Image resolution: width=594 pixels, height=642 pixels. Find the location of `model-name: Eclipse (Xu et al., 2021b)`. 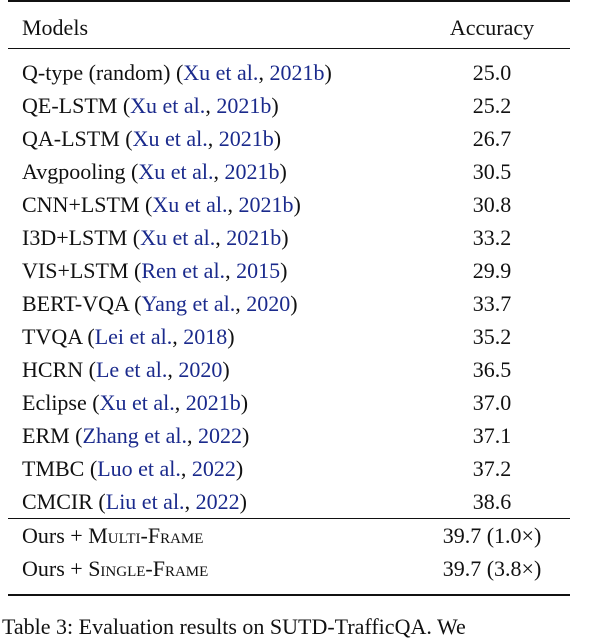

model-name: Eclipse (Xu et al., 2021b) is located at coordinates (211, 402).